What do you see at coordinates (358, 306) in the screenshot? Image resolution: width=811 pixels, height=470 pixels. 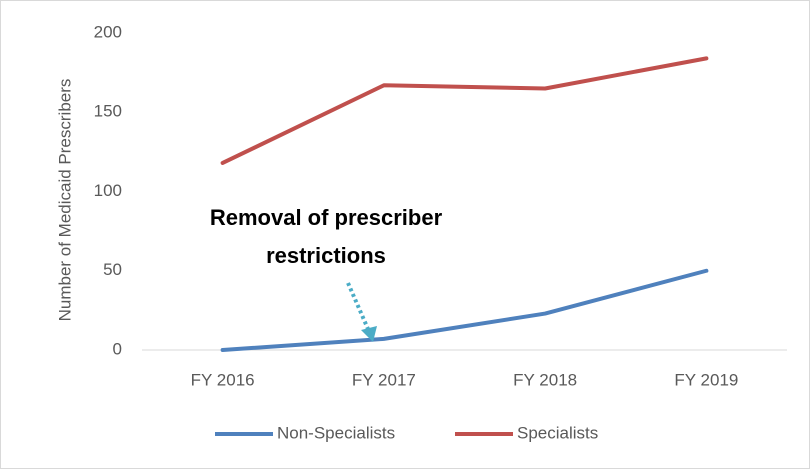 I see `annotation-arrow` at bounding box center [358, 306].